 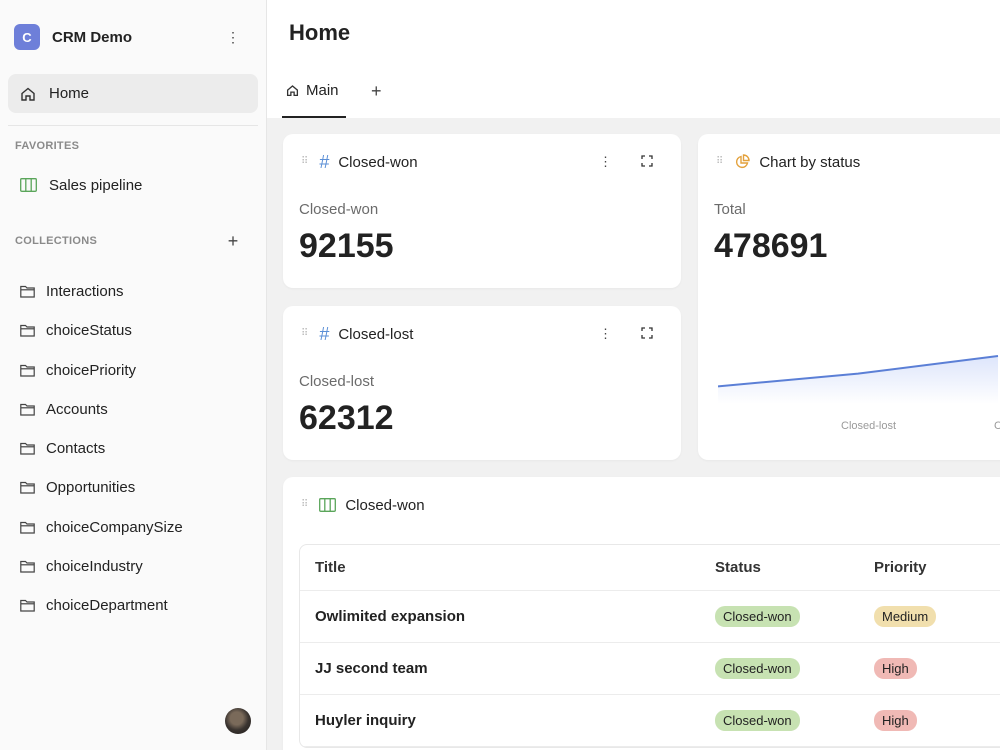 I want to click on sidebar-item-choicestatus: choiceStatus, so click(x=101, y=330).